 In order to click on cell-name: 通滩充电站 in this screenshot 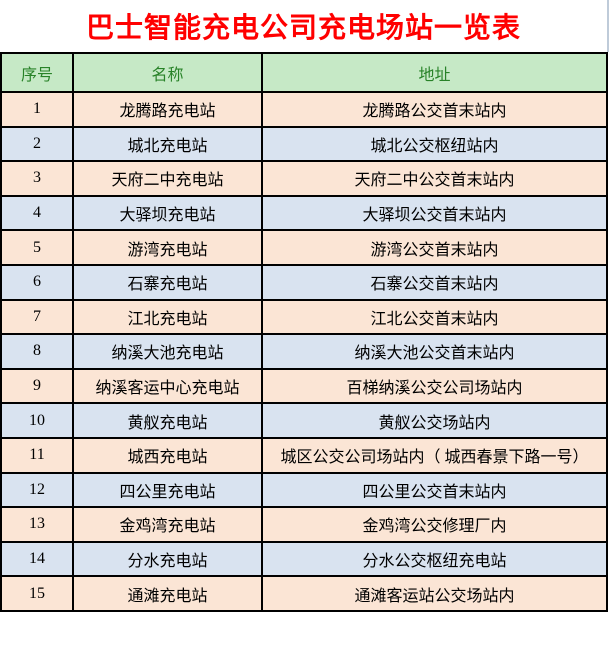, I will do `click(167, 593)`.